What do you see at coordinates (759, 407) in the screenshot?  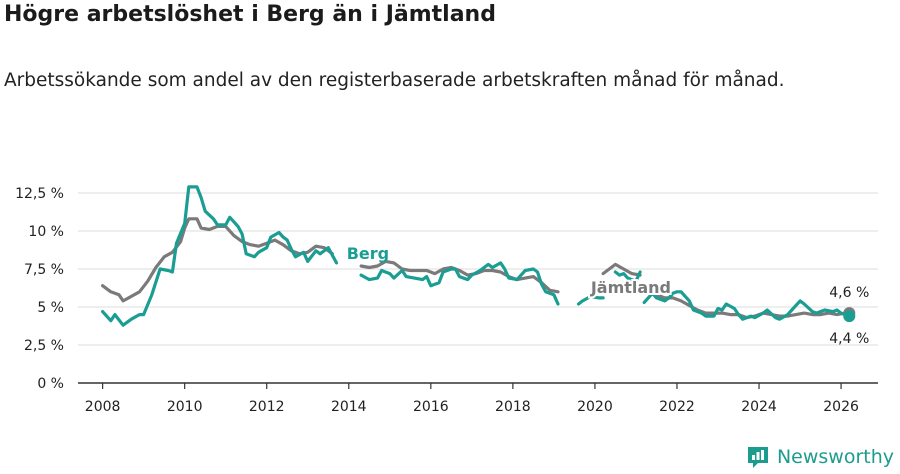 I see `x-tick-label: 2024` at bounding box center [759, 407].